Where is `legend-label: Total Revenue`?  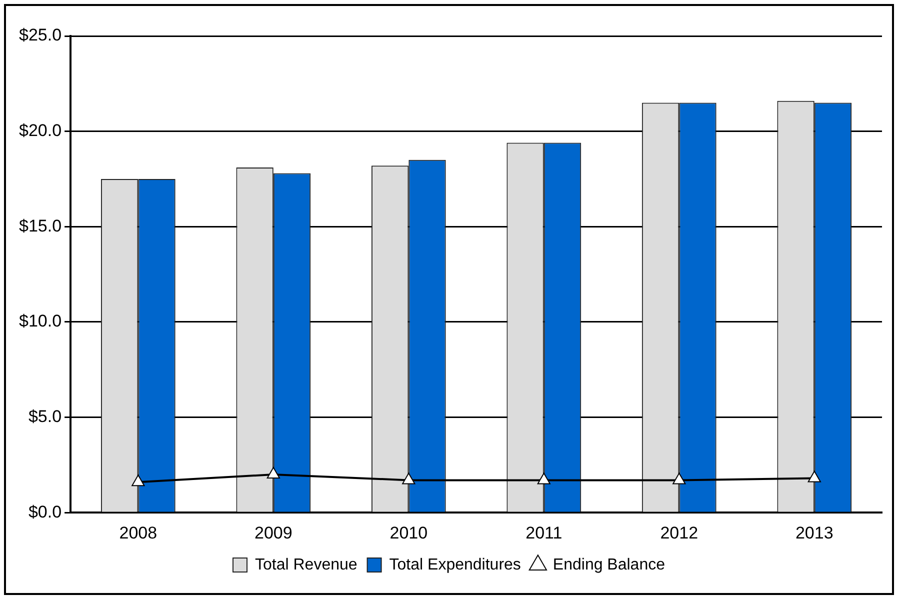 legend-label: Total Revenue is located at coordinates (306, 565).